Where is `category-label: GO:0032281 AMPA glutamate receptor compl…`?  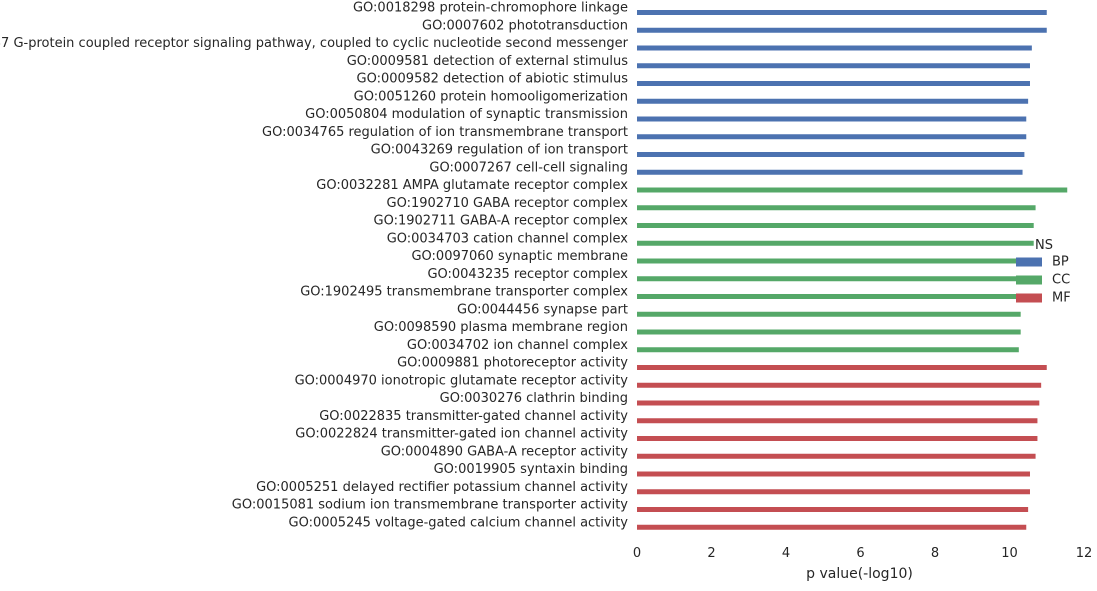 category-label: GO:0032281 AMPA glutamate receptor compl… is located at coordinates (472, 185).